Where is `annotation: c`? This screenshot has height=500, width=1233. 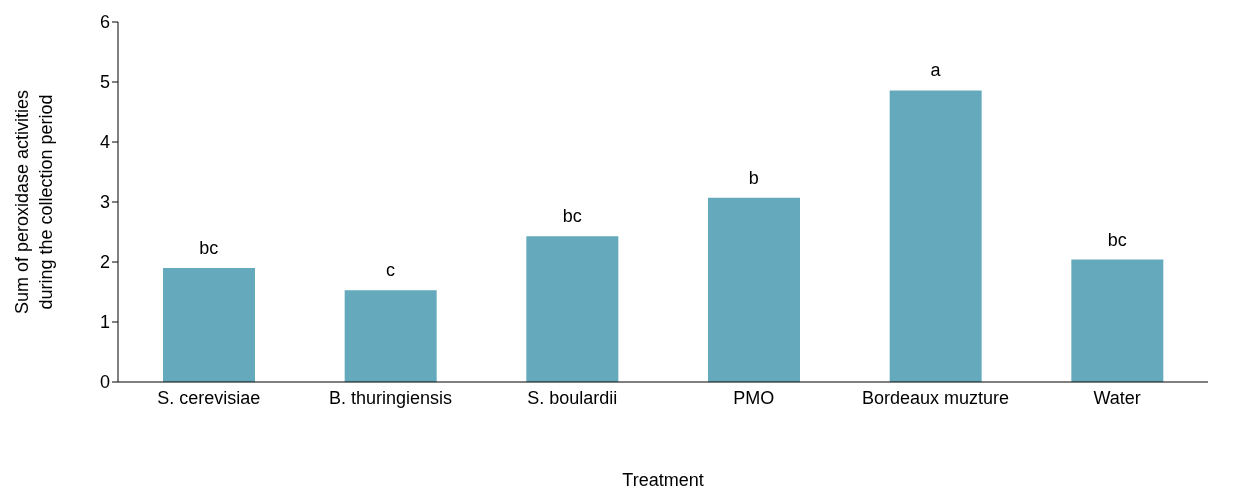 annotation: c is located at coordinates (390, 270).